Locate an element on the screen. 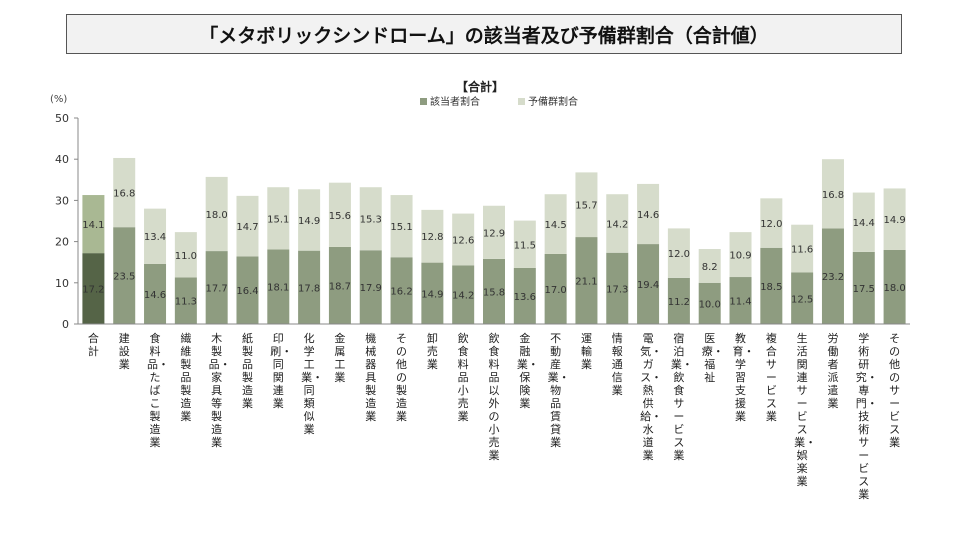 The image size is (960, 540). data-label: 15.7 is located at coordinates (586, 206).